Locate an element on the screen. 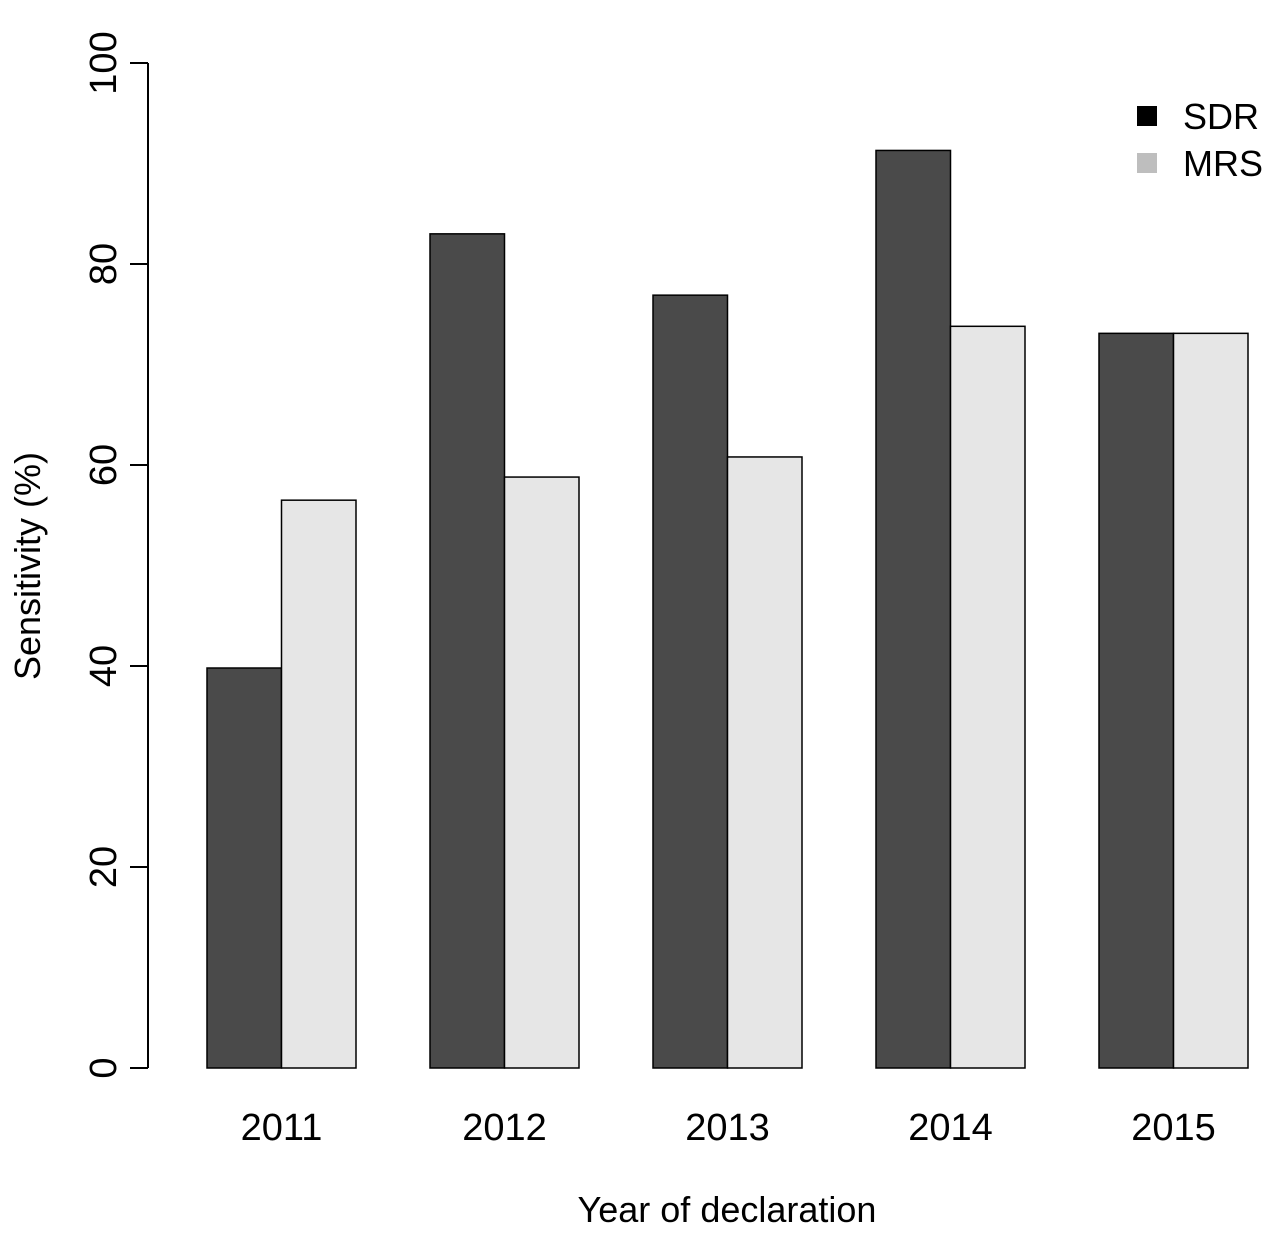 The image size is (1280, 1246). x-tick-label-2013: 2013 is located at coordinates (727, 1128).